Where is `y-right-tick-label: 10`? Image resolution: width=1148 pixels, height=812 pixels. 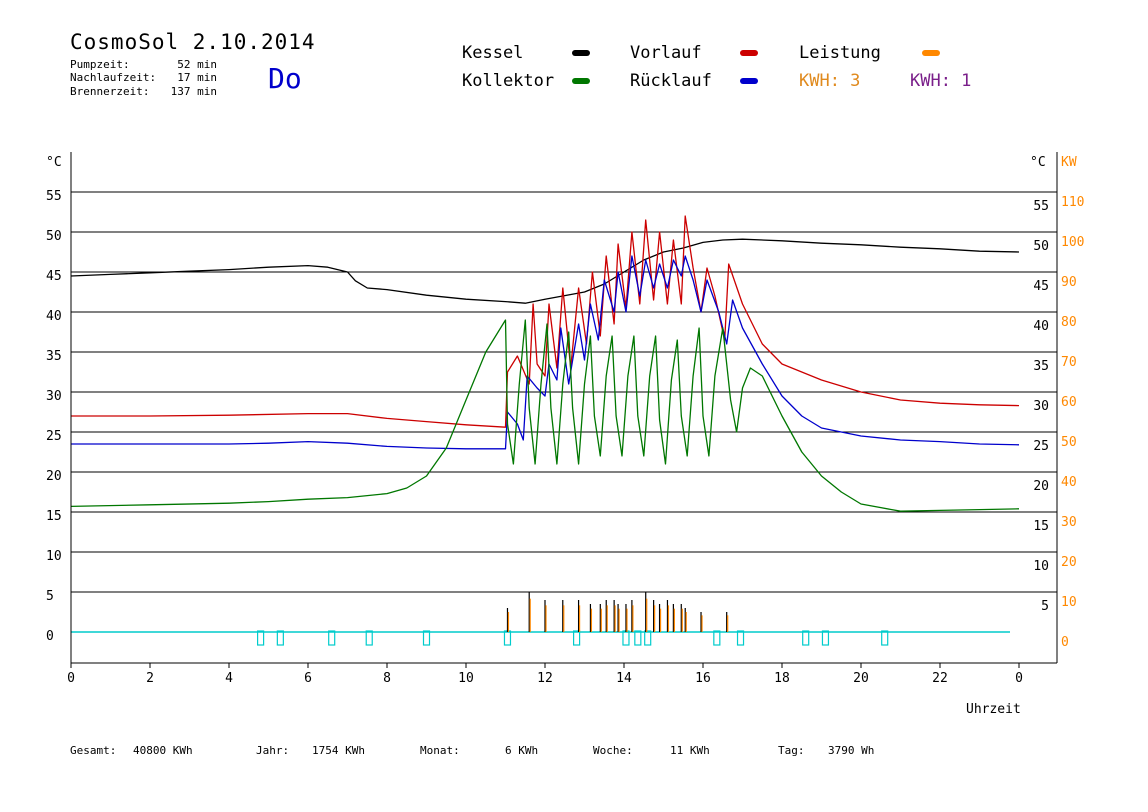 y-right-tick-label: 10 is located at coordinates (1041, 566).